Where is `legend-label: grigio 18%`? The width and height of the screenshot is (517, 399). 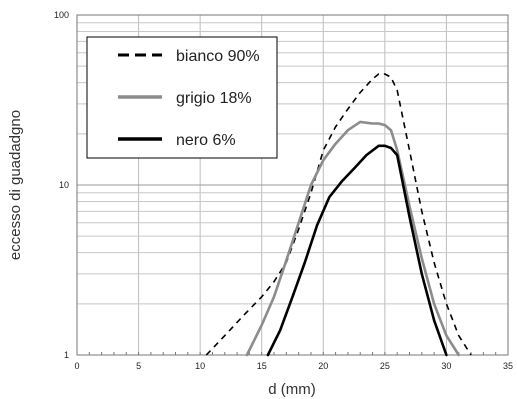 legend-label: grigio 18% is located at coordinates (214, 98).